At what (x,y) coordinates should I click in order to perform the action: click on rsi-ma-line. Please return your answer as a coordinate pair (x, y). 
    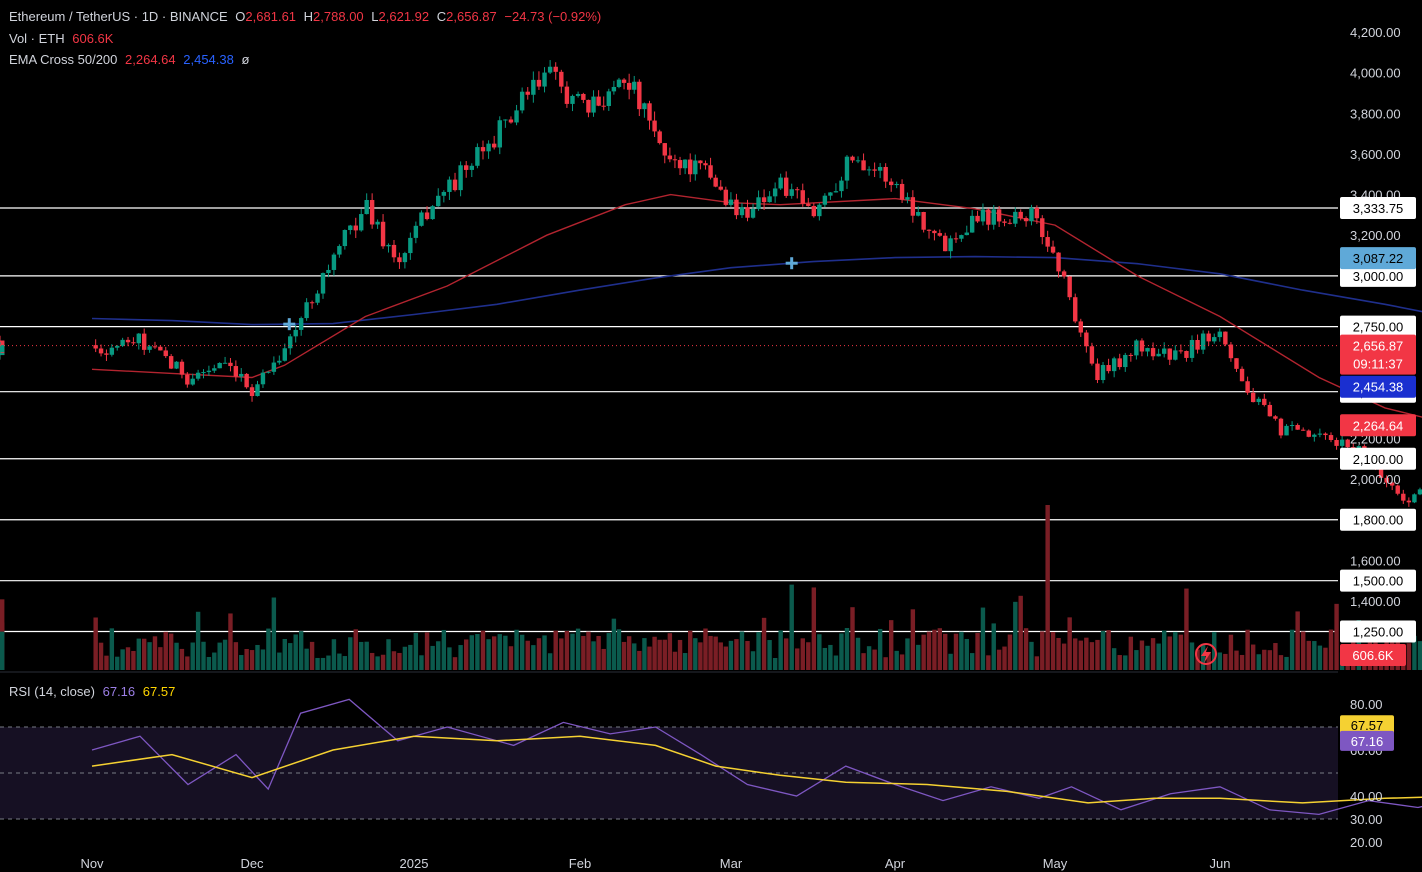
    Looking at the image, I should click on (756, 769).